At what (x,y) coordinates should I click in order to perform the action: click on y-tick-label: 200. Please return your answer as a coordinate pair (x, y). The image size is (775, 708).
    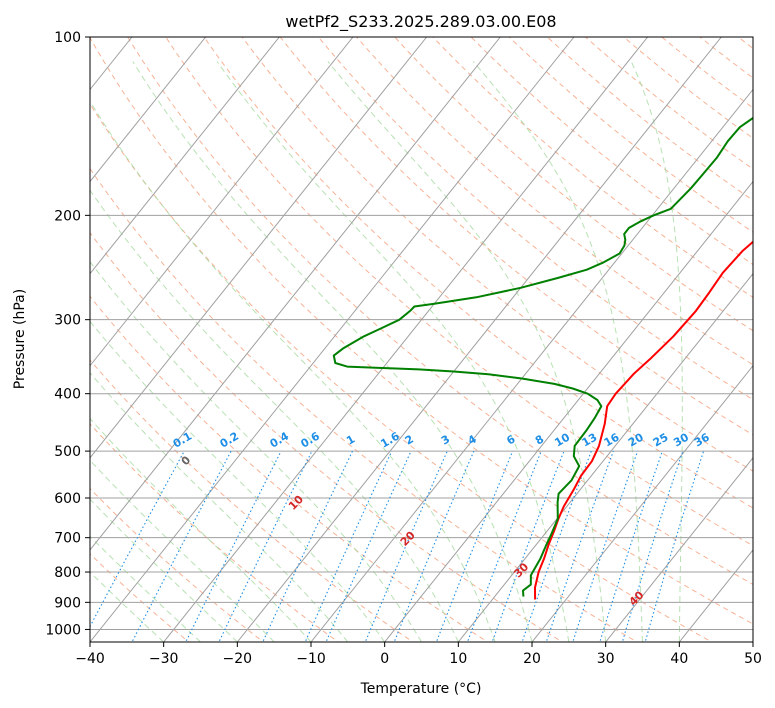
    Looking at the image, I should click on (67, 216).